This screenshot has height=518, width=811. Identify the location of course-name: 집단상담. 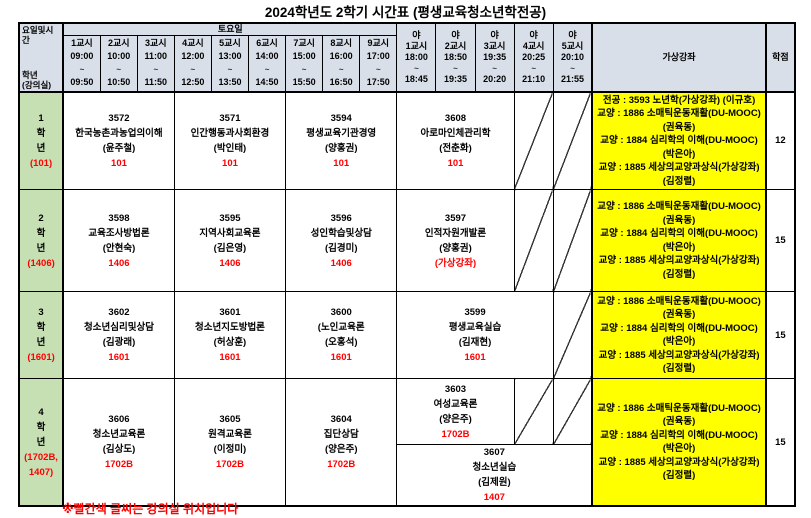
(341, 434).